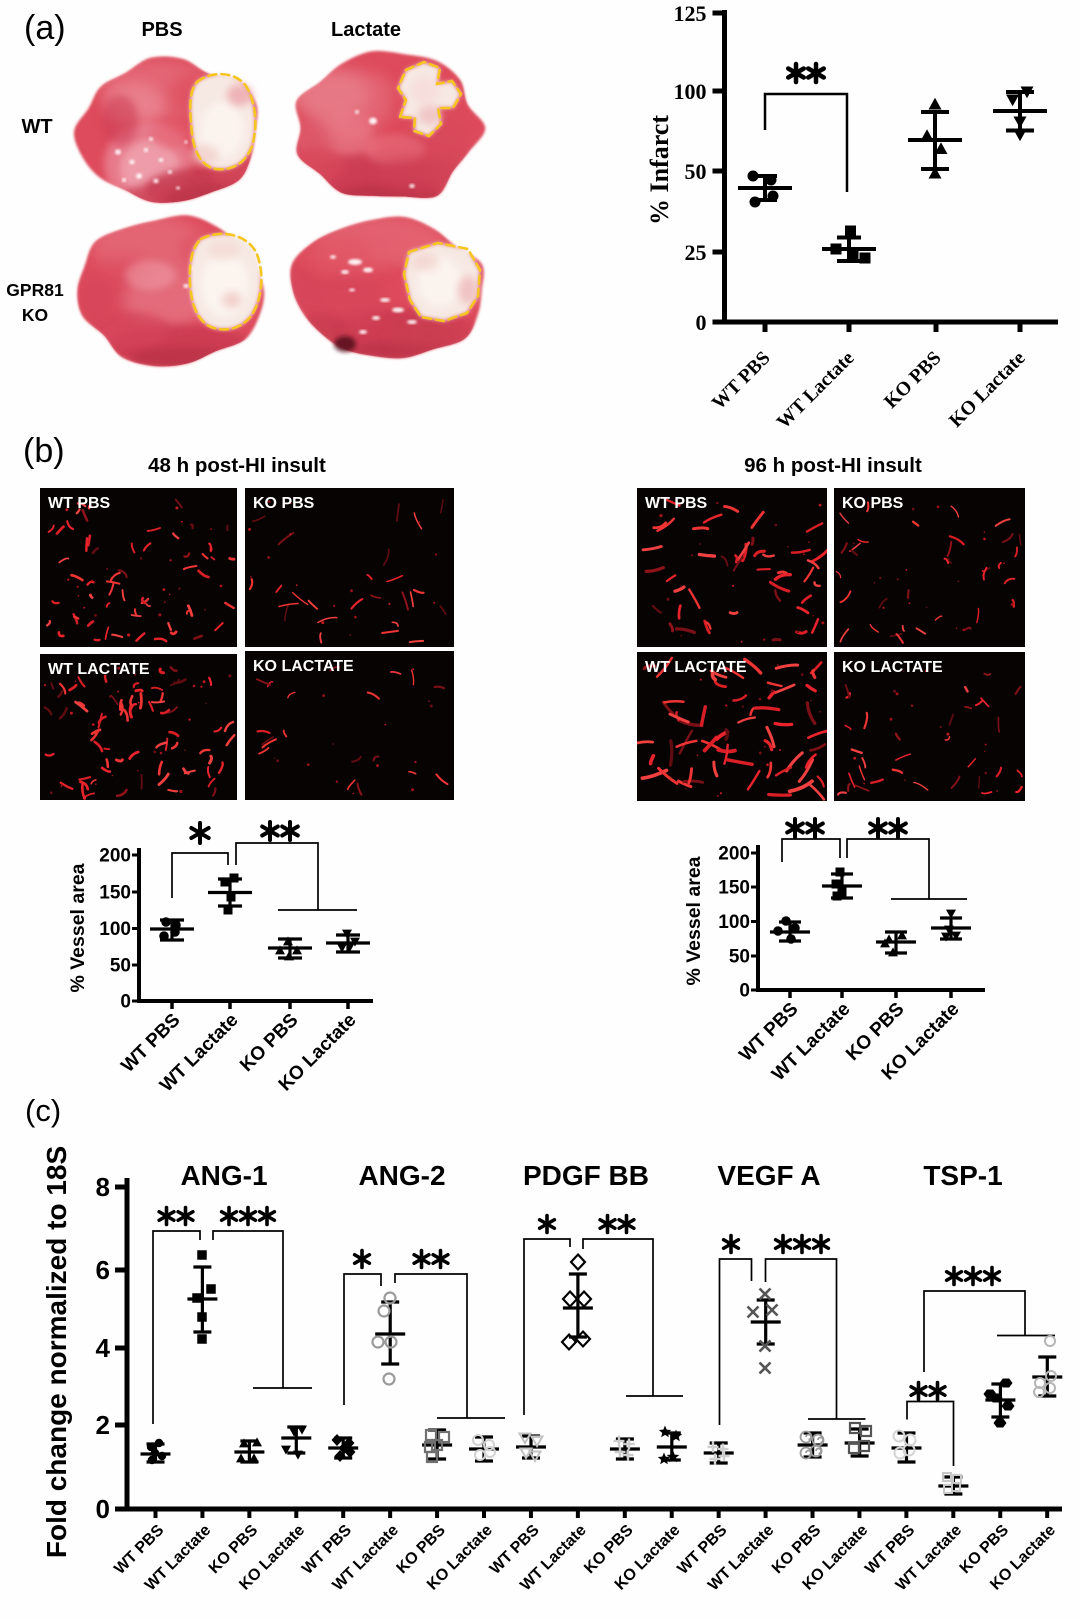 The height and width of the screenshot is (1618, 1080). Describe the element at coordinates (696, 252) in the screenshot. I see `svg-text: 25` at that location.